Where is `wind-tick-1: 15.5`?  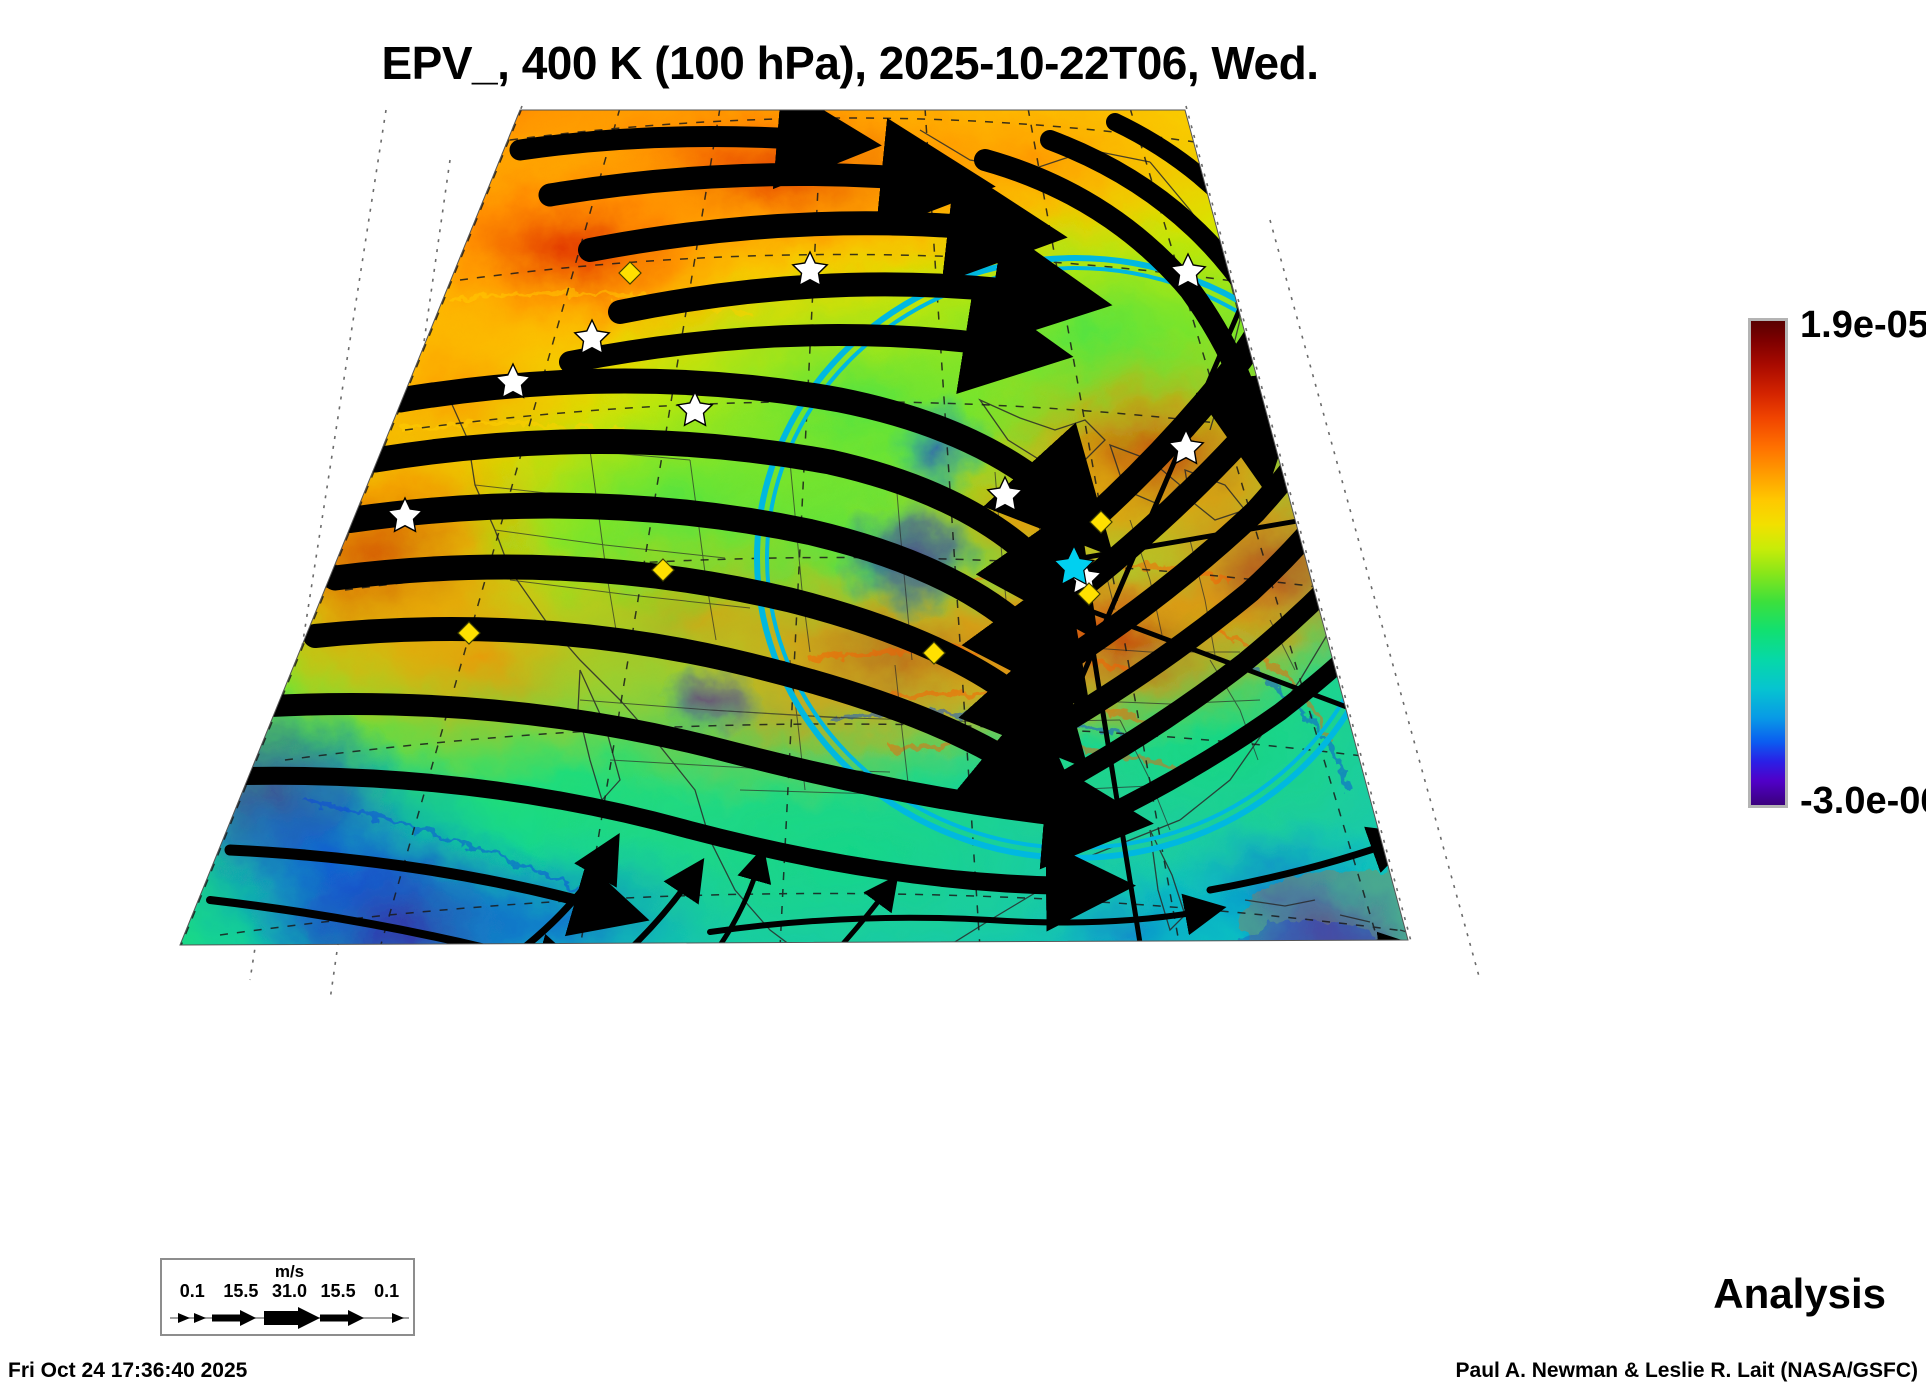
wind-tick-1: 15.5 is located at coordinates (241, 1291).